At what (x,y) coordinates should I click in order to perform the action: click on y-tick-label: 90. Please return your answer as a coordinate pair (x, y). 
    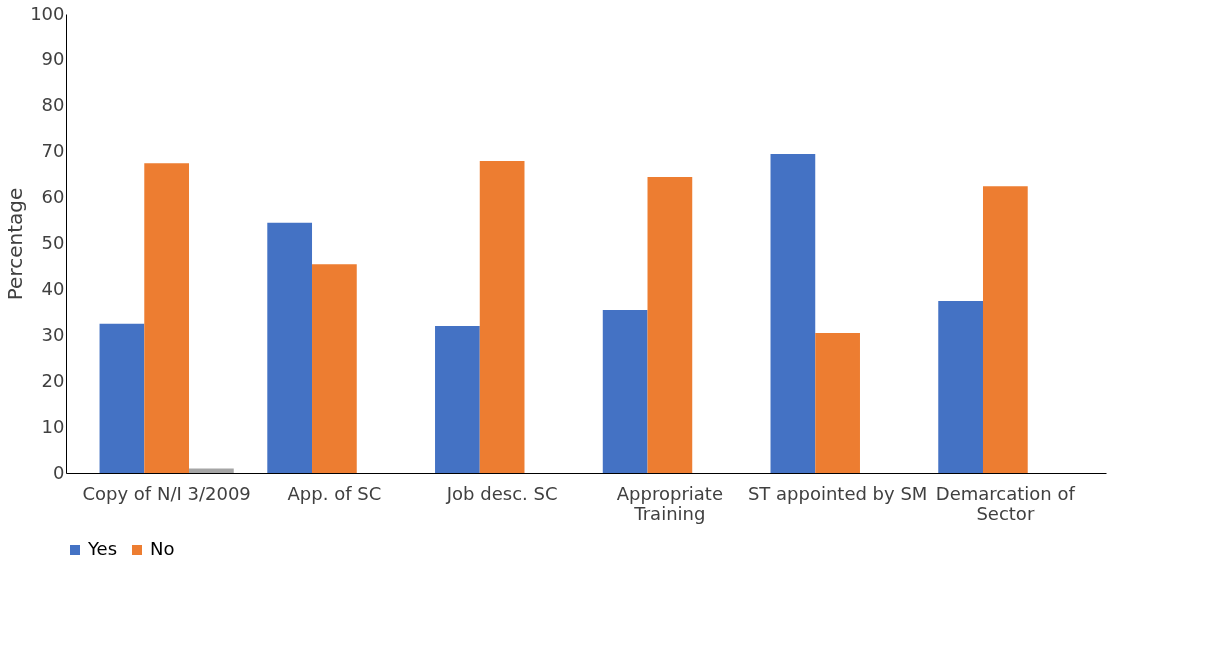
    Looking at the image, I should click on (53, 59).